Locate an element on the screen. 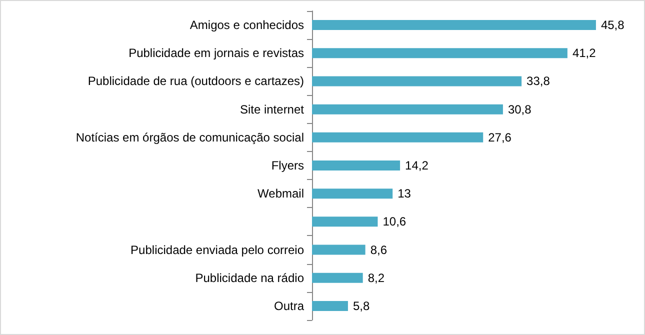 This screenshot has height=335, width=645. data-label: 14,2 is located at coordinates (417, 165).